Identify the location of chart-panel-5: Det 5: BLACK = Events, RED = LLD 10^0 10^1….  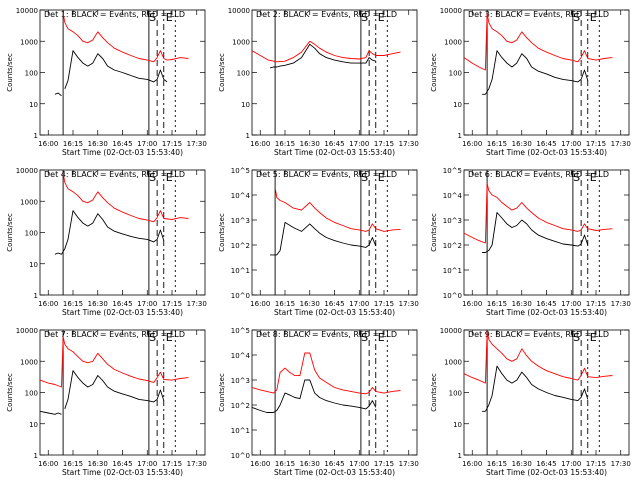
(318, 242).